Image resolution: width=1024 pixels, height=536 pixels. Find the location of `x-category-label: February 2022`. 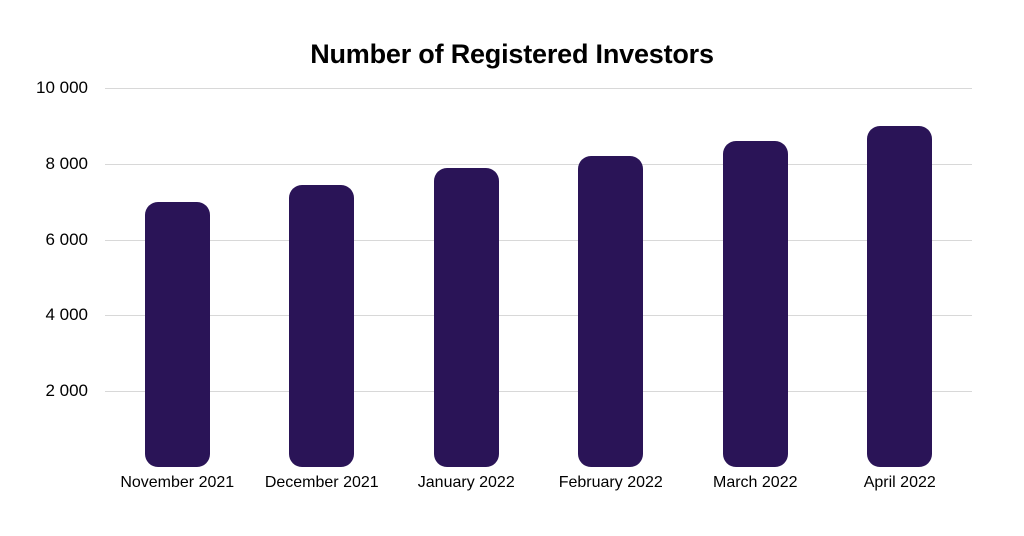

x-category-label: February 2022 is located at coordinates (610, 482).